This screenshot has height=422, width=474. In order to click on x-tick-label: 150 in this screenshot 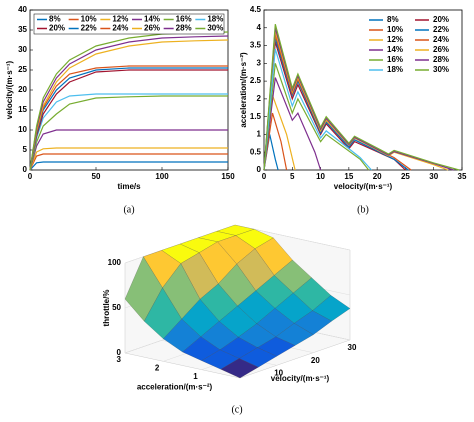, I will do `click(228, 176)`.